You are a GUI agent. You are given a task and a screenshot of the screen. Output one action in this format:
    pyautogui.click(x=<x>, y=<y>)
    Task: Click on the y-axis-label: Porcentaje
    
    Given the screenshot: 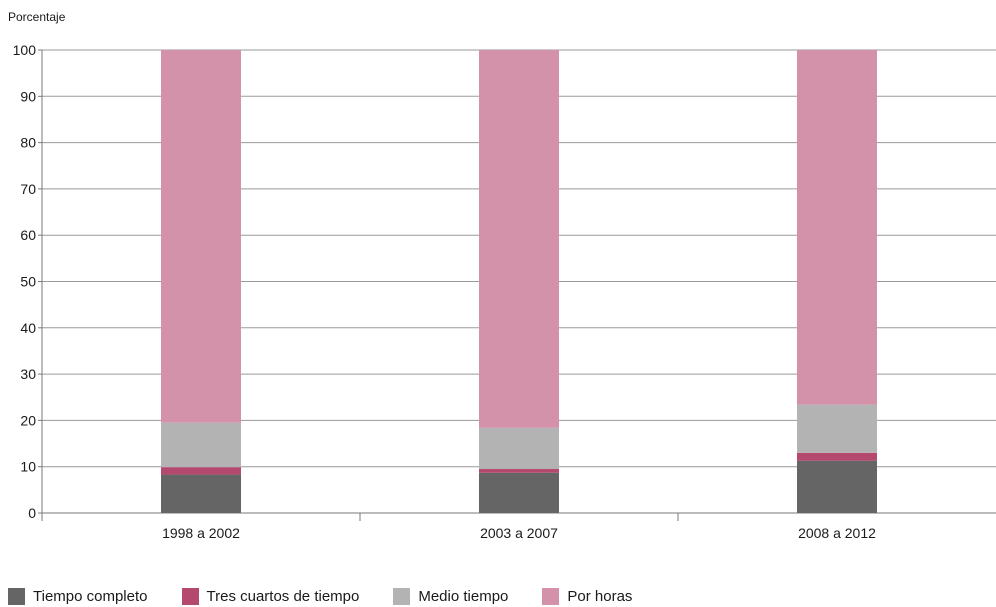 What is the action you would take?
    pyautogui.click(x=37, y=17)
    